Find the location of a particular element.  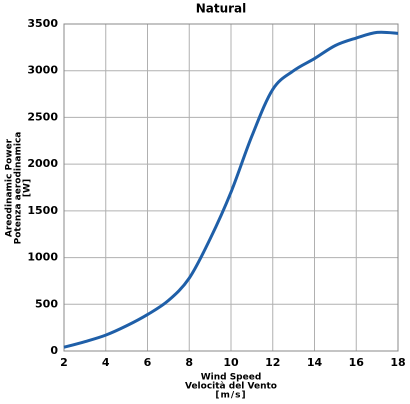

y-axis-label: Potenza aerodinamica is located at coordinates (19, 188).